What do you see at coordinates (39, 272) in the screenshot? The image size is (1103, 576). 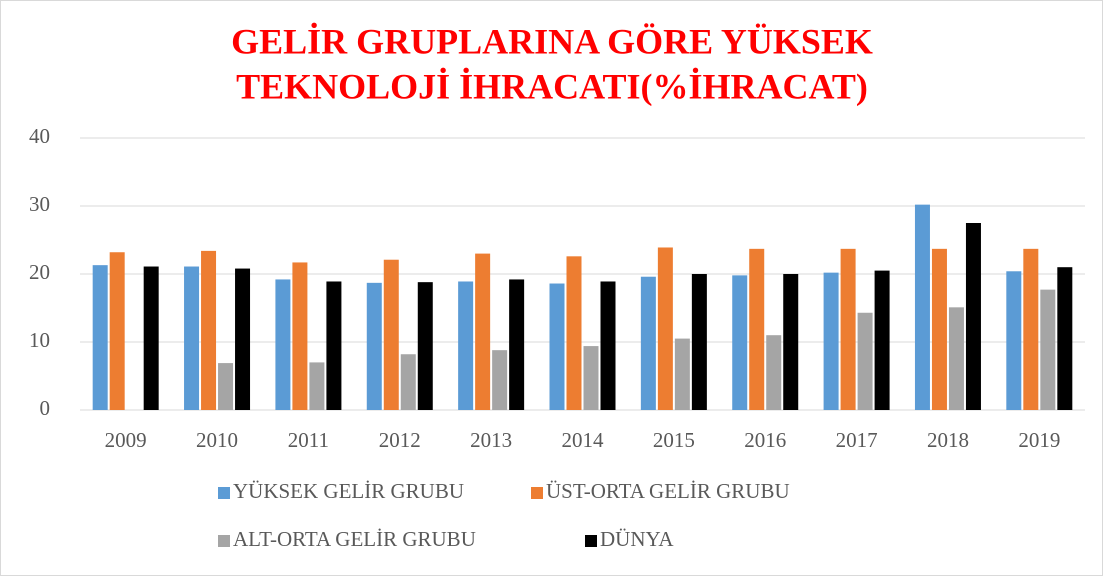 I see `y-tick-label: 20` at bounding box center [39, 272].